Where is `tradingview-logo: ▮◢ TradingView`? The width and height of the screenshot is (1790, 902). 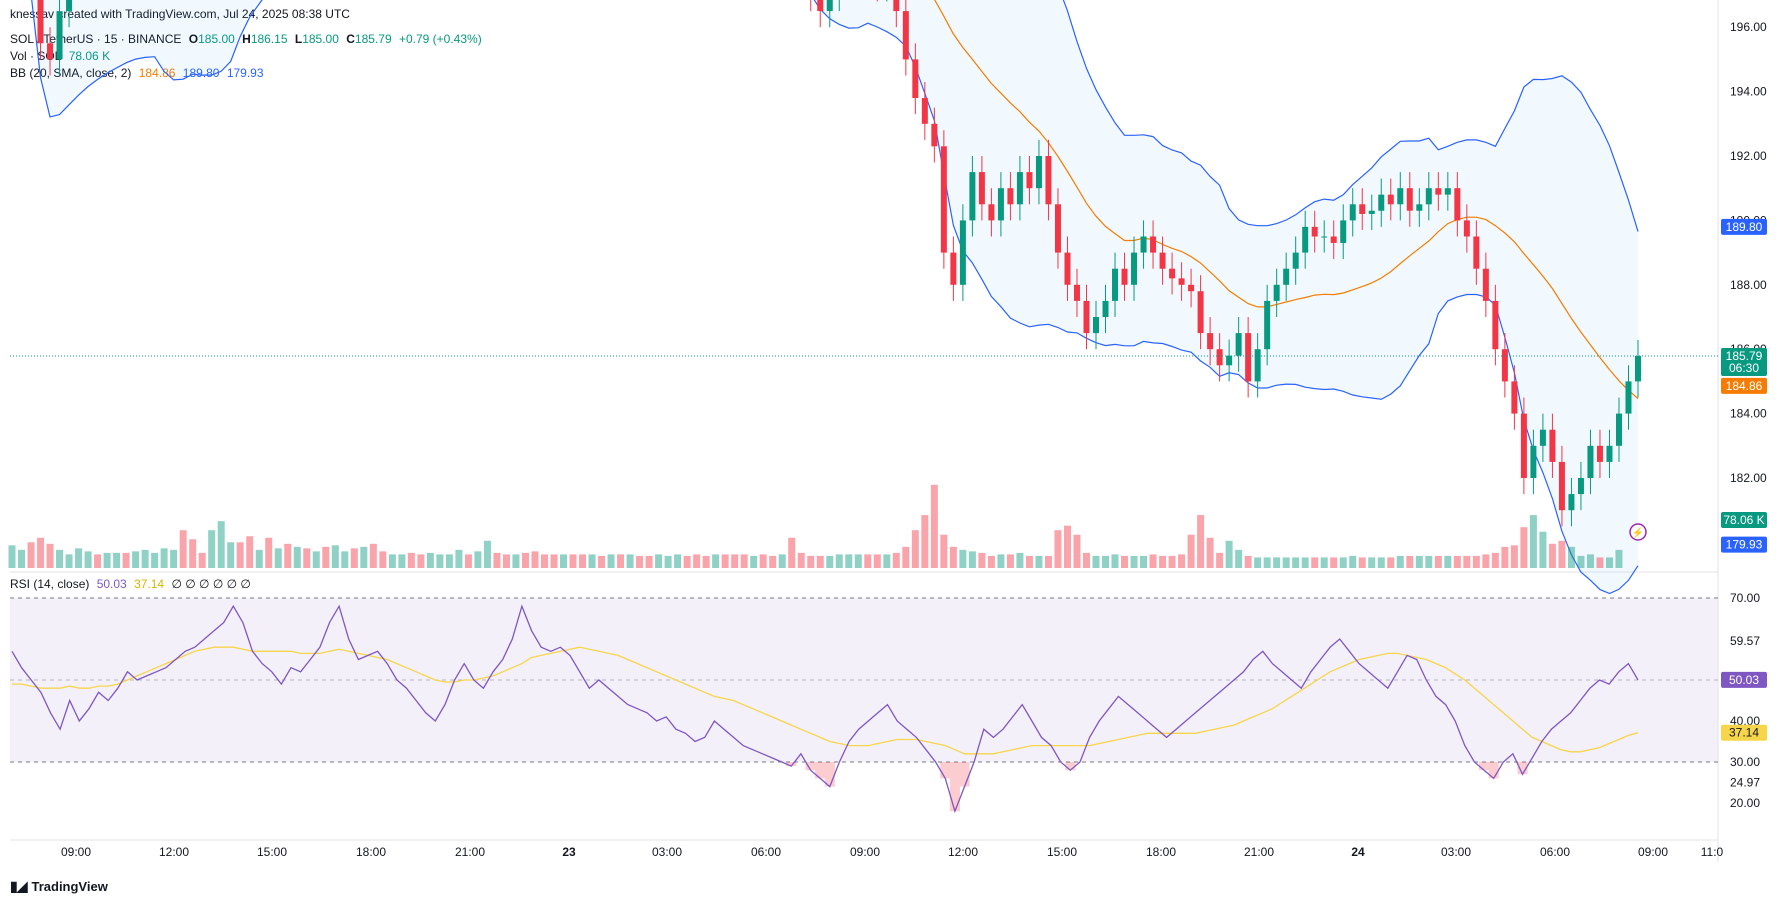
tradingview-logo: ▮◢ TradingView is located at coordinates (59, 886).